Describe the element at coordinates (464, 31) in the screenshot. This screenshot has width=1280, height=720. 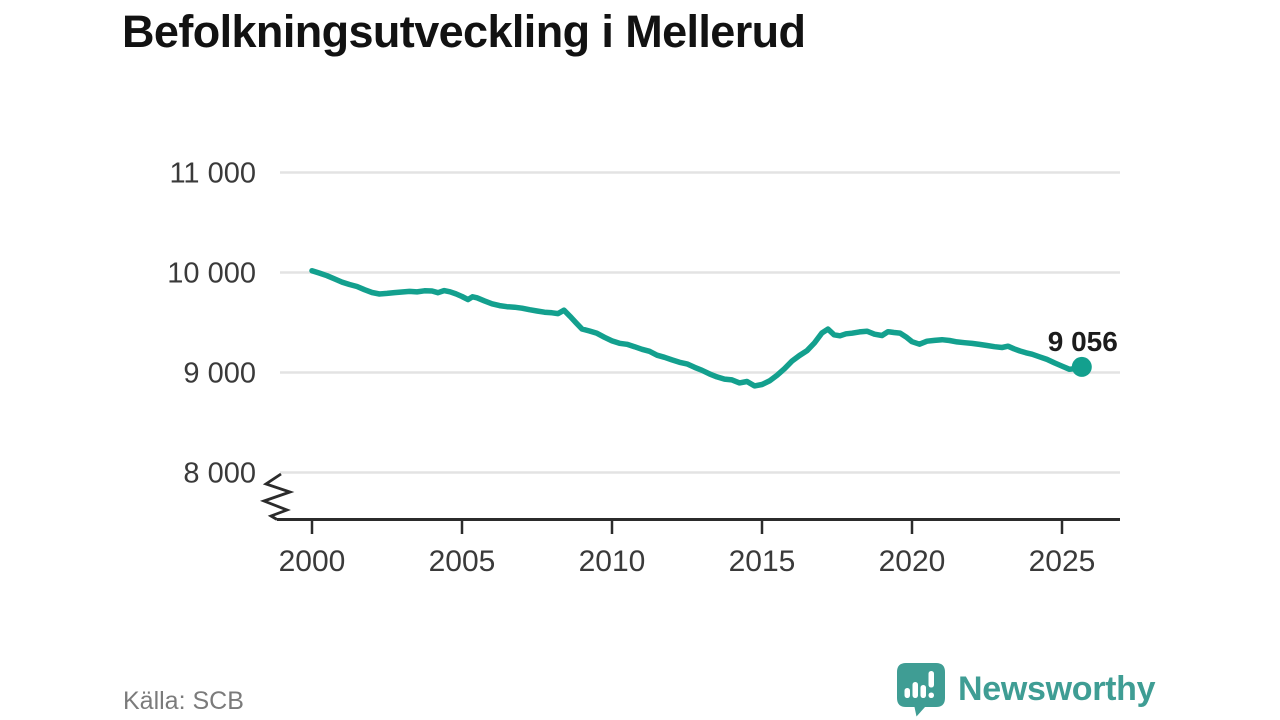
I see `page-title: Befolkningsutveckling i Mellerud` at that location.